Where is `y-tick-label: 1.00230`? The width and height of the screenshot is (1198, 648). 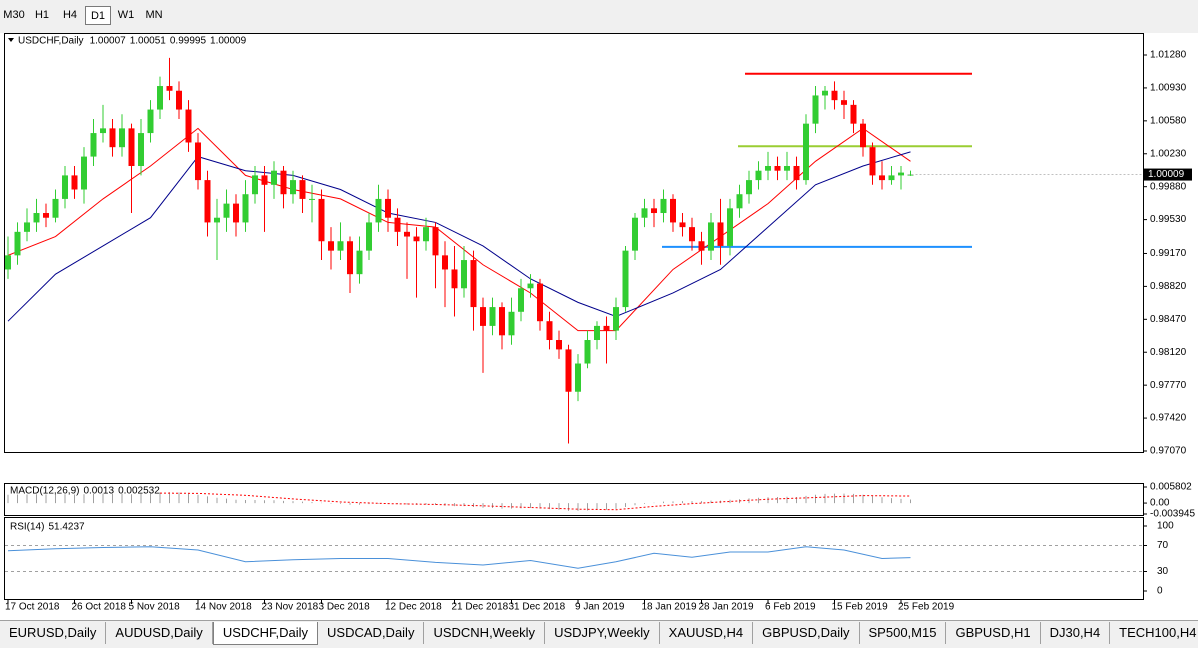 y-tick-label: 1.00230 is located at coordinates (1168, 153).